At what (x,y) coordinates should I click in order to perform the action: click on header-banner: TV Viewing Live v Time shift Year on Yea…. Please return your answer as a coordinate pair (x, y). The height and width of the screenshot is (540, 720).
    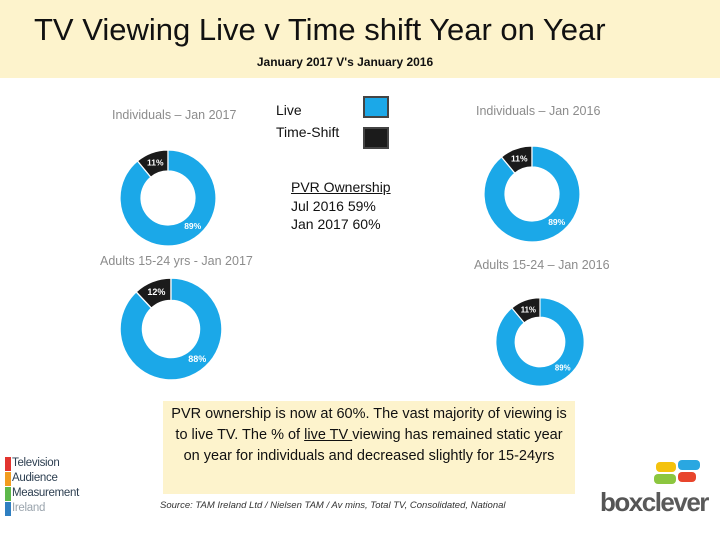
    Looking at the image, I should click on (360, 39).